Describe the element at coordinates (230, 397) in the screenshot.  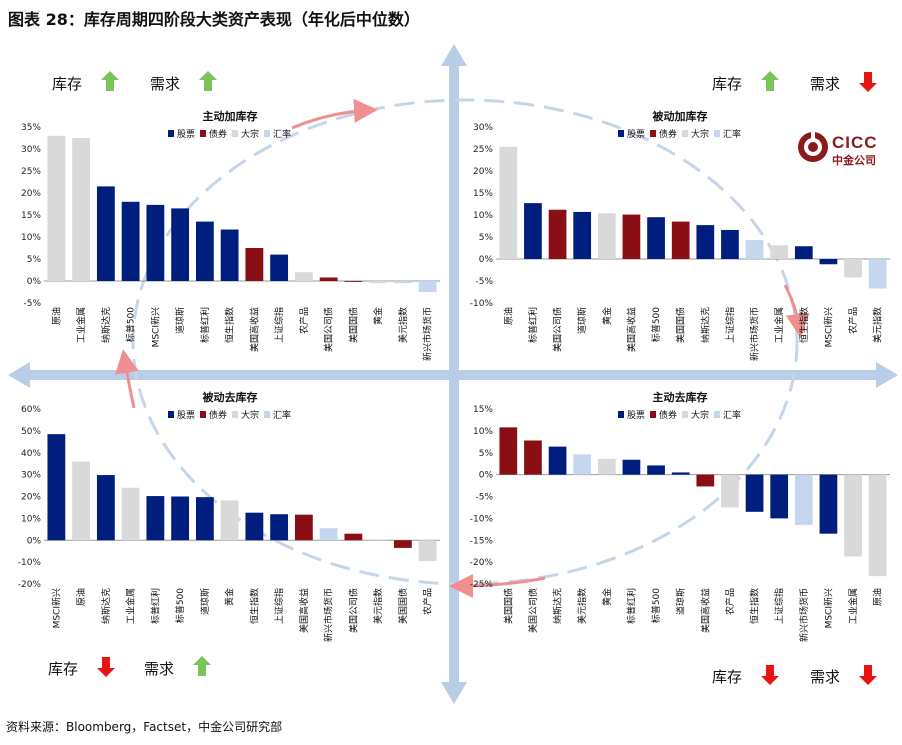
I see `chart-title: 被动去库存` at that location.